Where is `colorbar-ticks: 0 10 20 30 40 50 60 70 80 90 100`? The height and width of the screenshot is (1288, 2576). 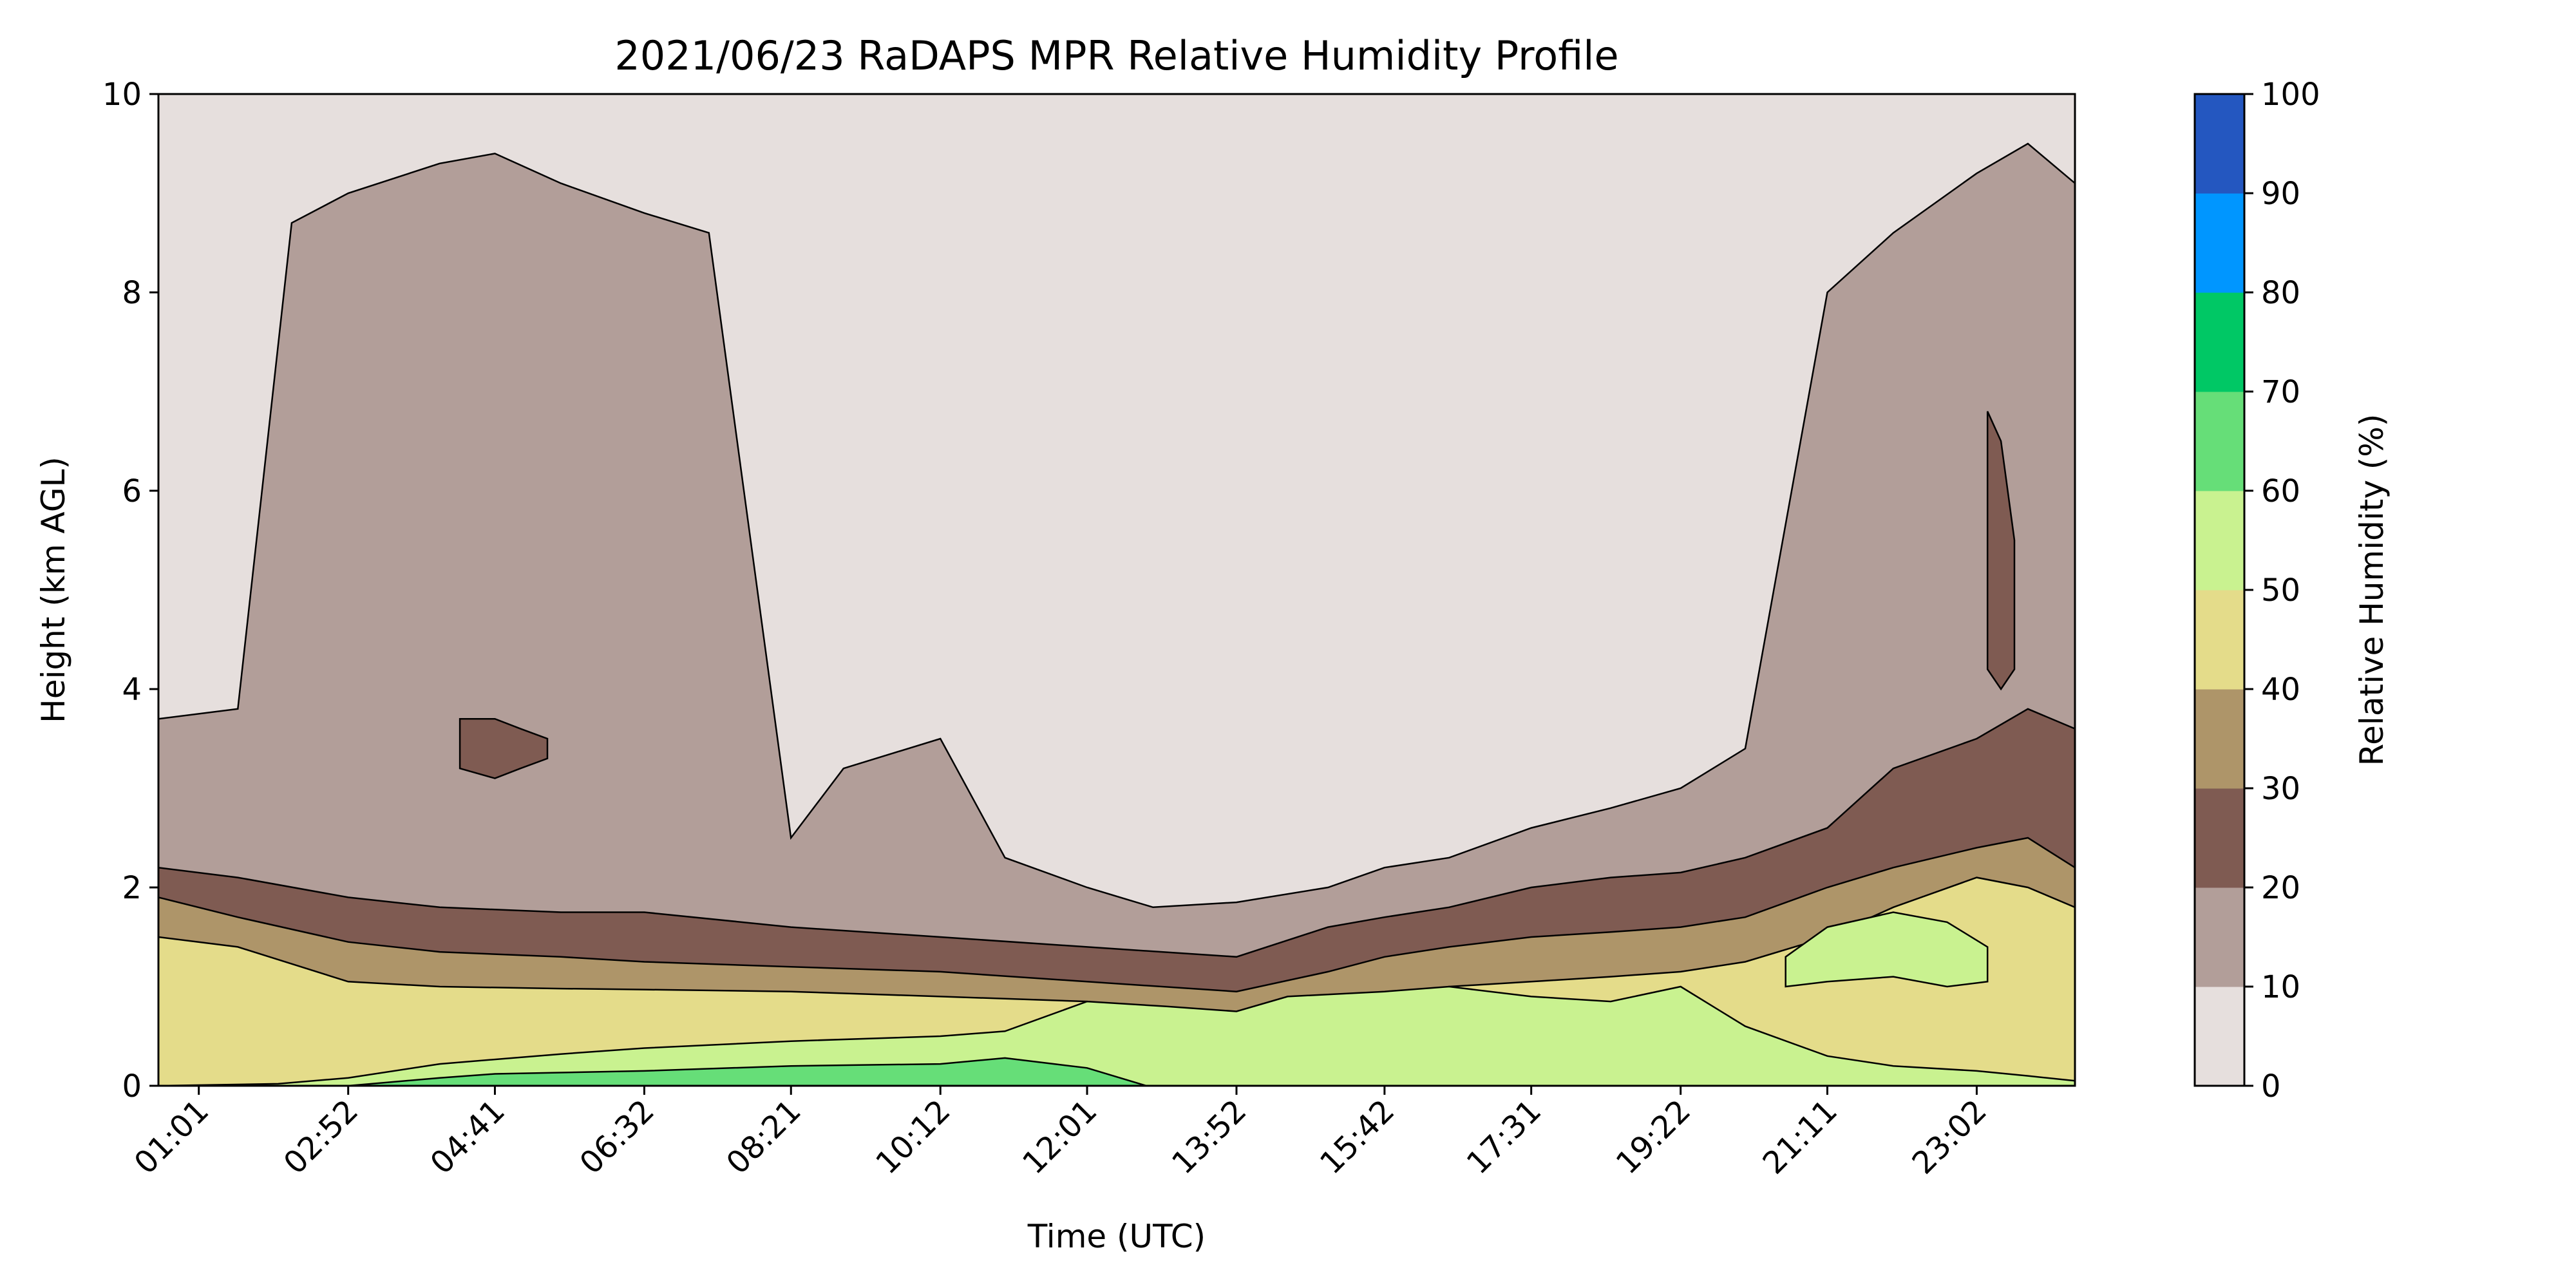 colorbar-ticks: 0 10 20 30 40 50 60 70 80 90 100 is located at coordinates (2282, 590).